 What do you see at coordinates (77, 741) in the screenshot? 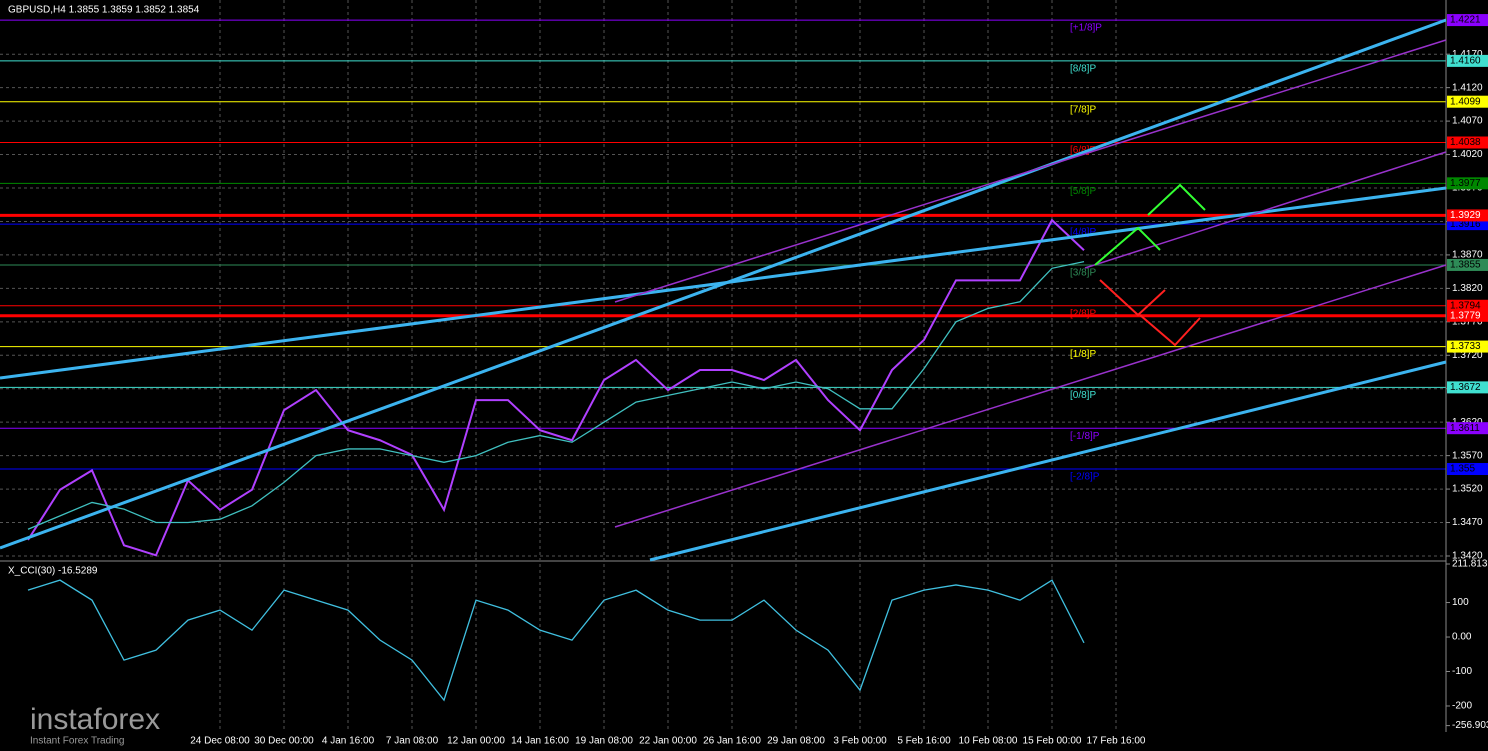
I see `watermark-tagline: Instant Forex Trading` at bounding box center [77, 741].